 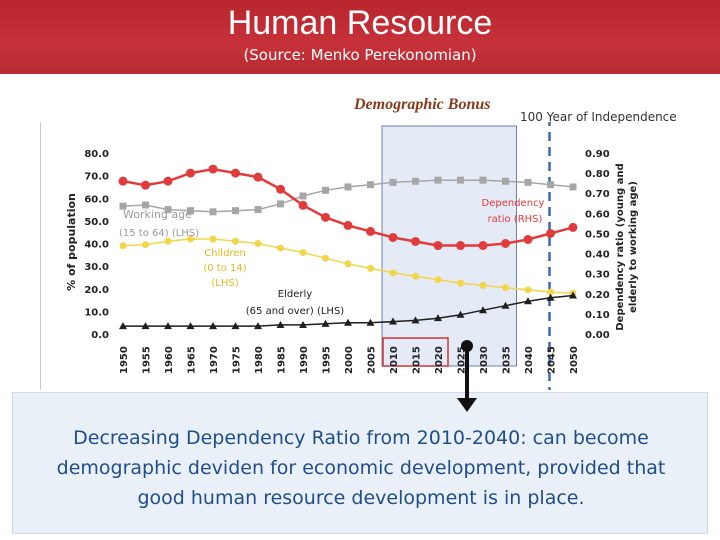 I want to click on x-tick-label: 2025, so click(x=462, y=360).